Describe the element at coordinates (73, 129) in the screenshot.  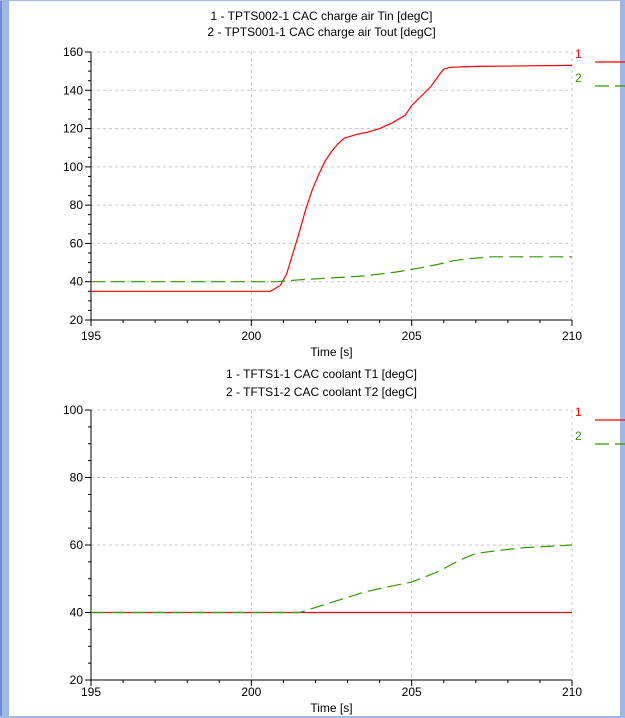
I see `y-tick-label: 120` at that location.